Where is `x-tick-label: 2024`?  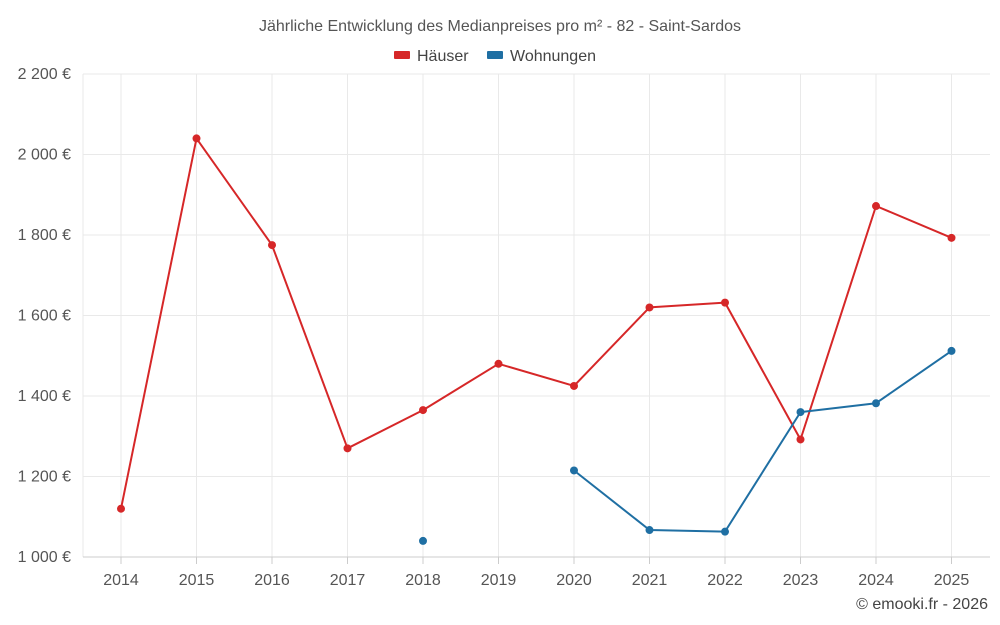
x-tick-label: 2024 is located at coordinates (876, 580).